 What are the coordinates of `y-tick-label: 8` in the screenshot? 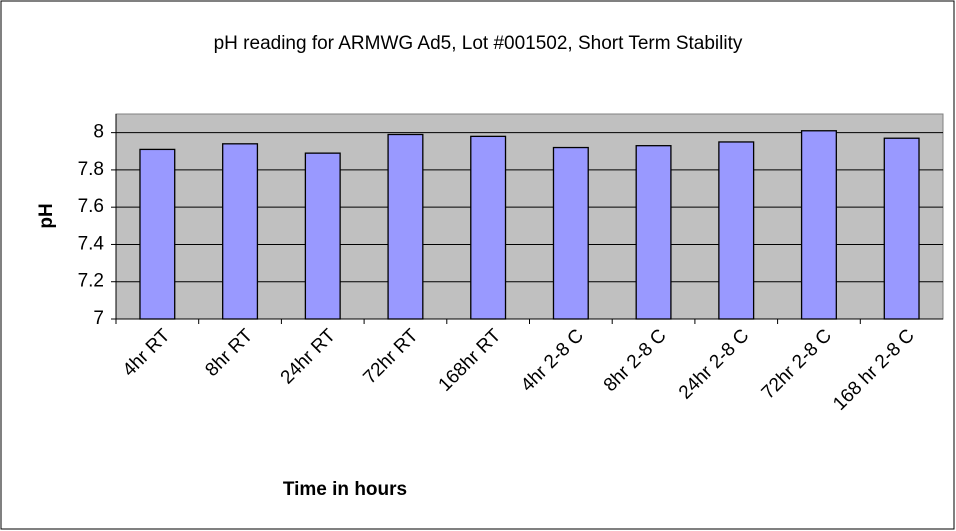 It's located at (98, 132).